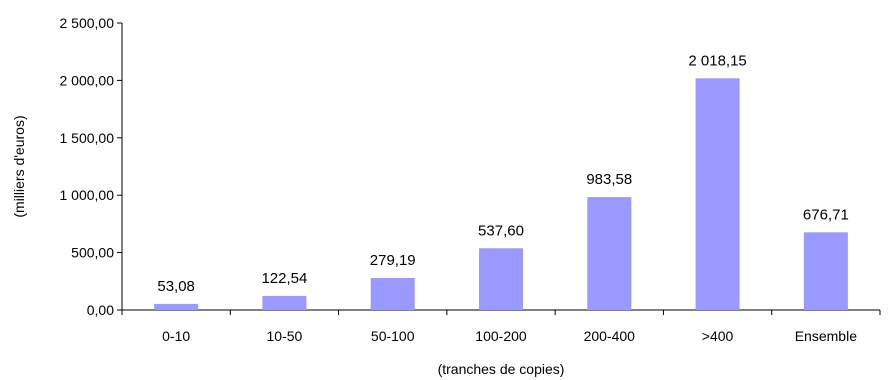 This screenshot has width=888, height=380. I want to click on y-tick-label: 2 000,00, so click(87, 80).